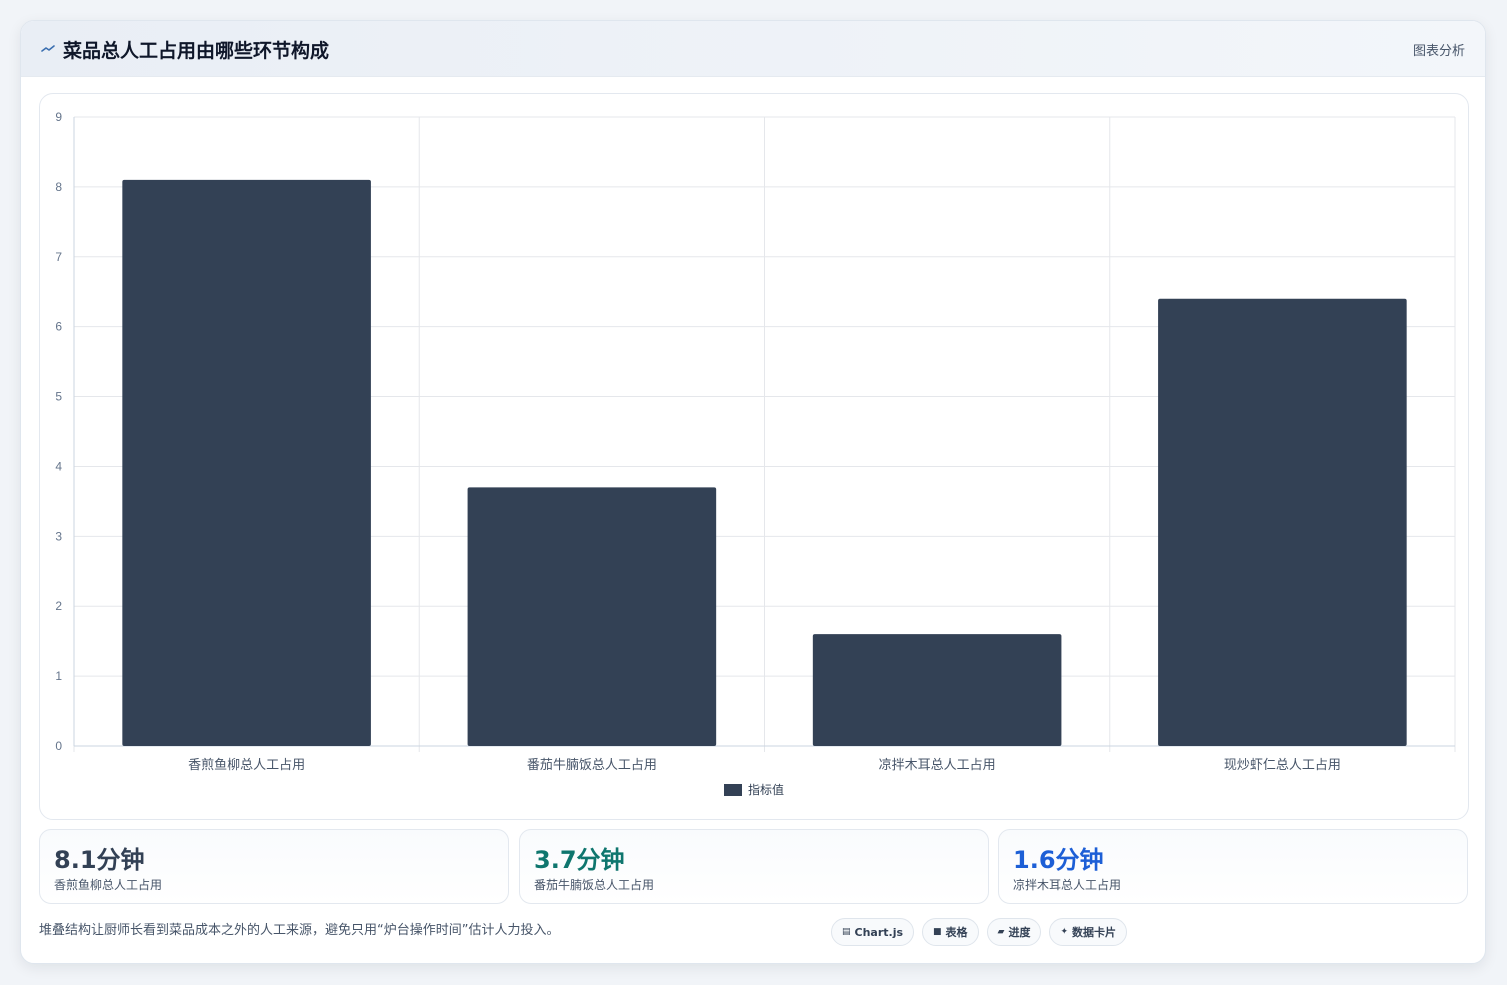  I want to click on x-tick-label: 番茄牛腩饭总人工占用, so click(592, 765).